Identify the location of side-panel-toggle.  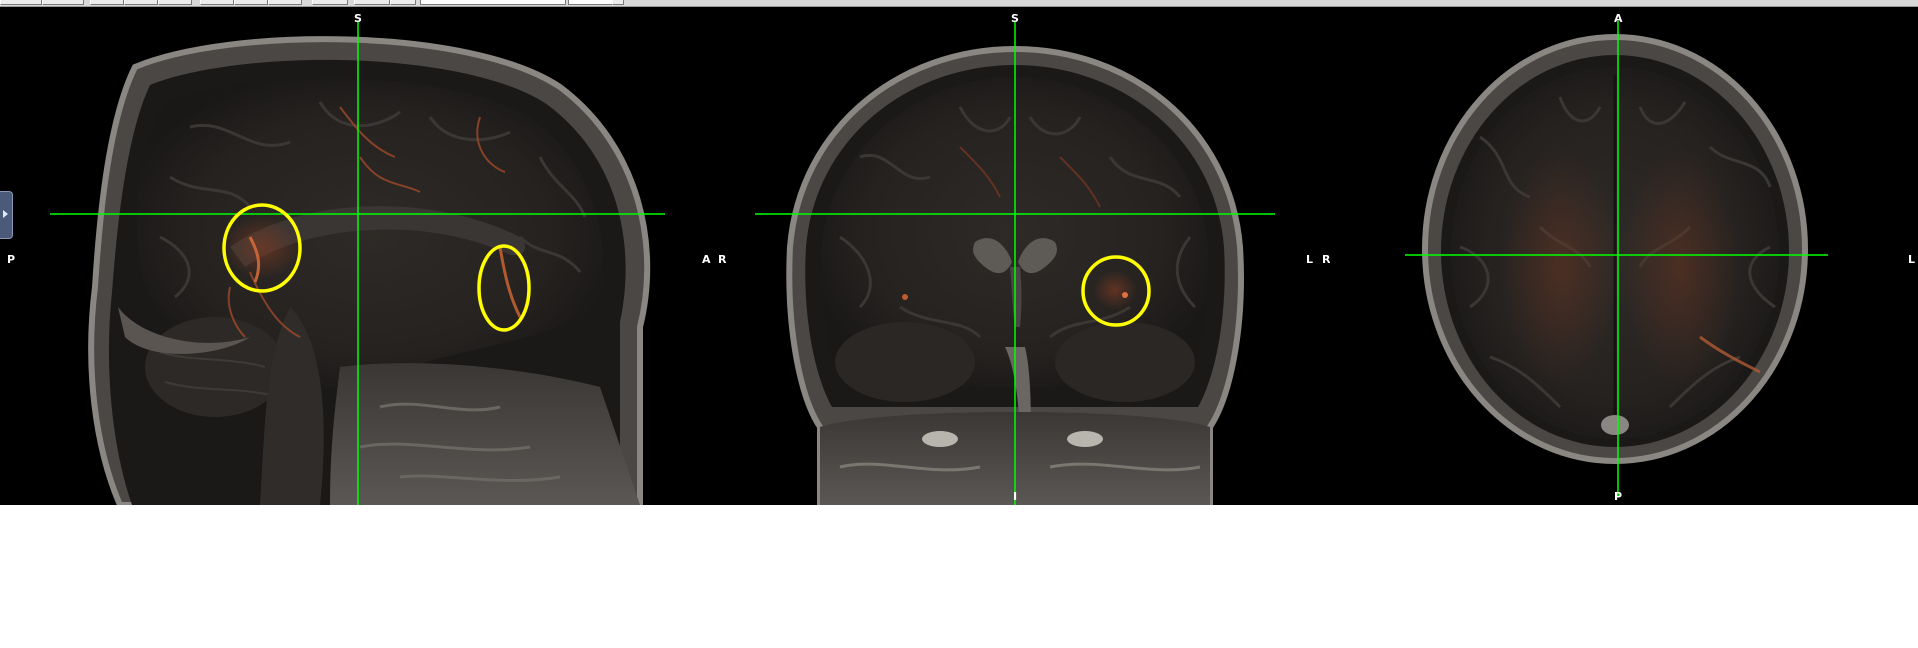
(6, 215).